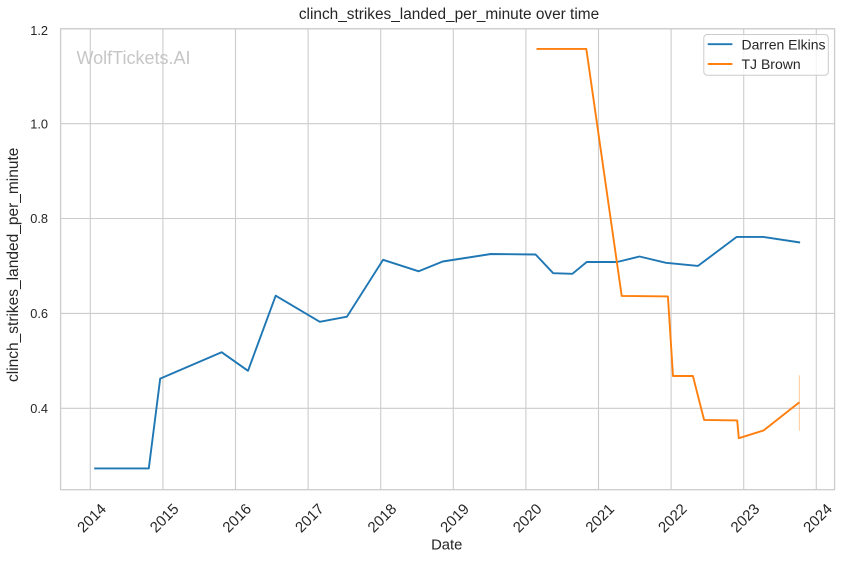  I want to click on svg-text: 0.6, so click(39, 313).